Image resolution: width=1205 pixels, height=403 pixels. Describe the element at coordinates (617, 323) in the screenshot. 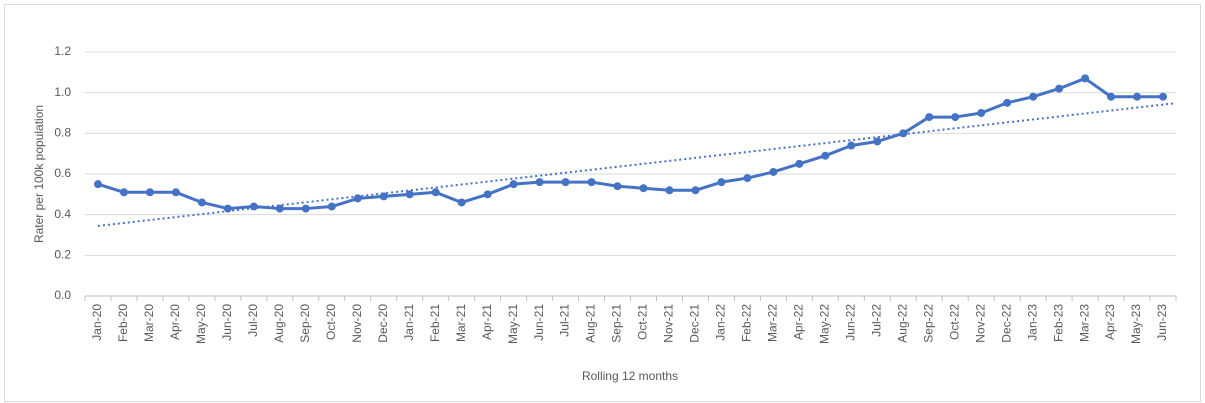

I see `x-tick-label: Sep-21` at that location.